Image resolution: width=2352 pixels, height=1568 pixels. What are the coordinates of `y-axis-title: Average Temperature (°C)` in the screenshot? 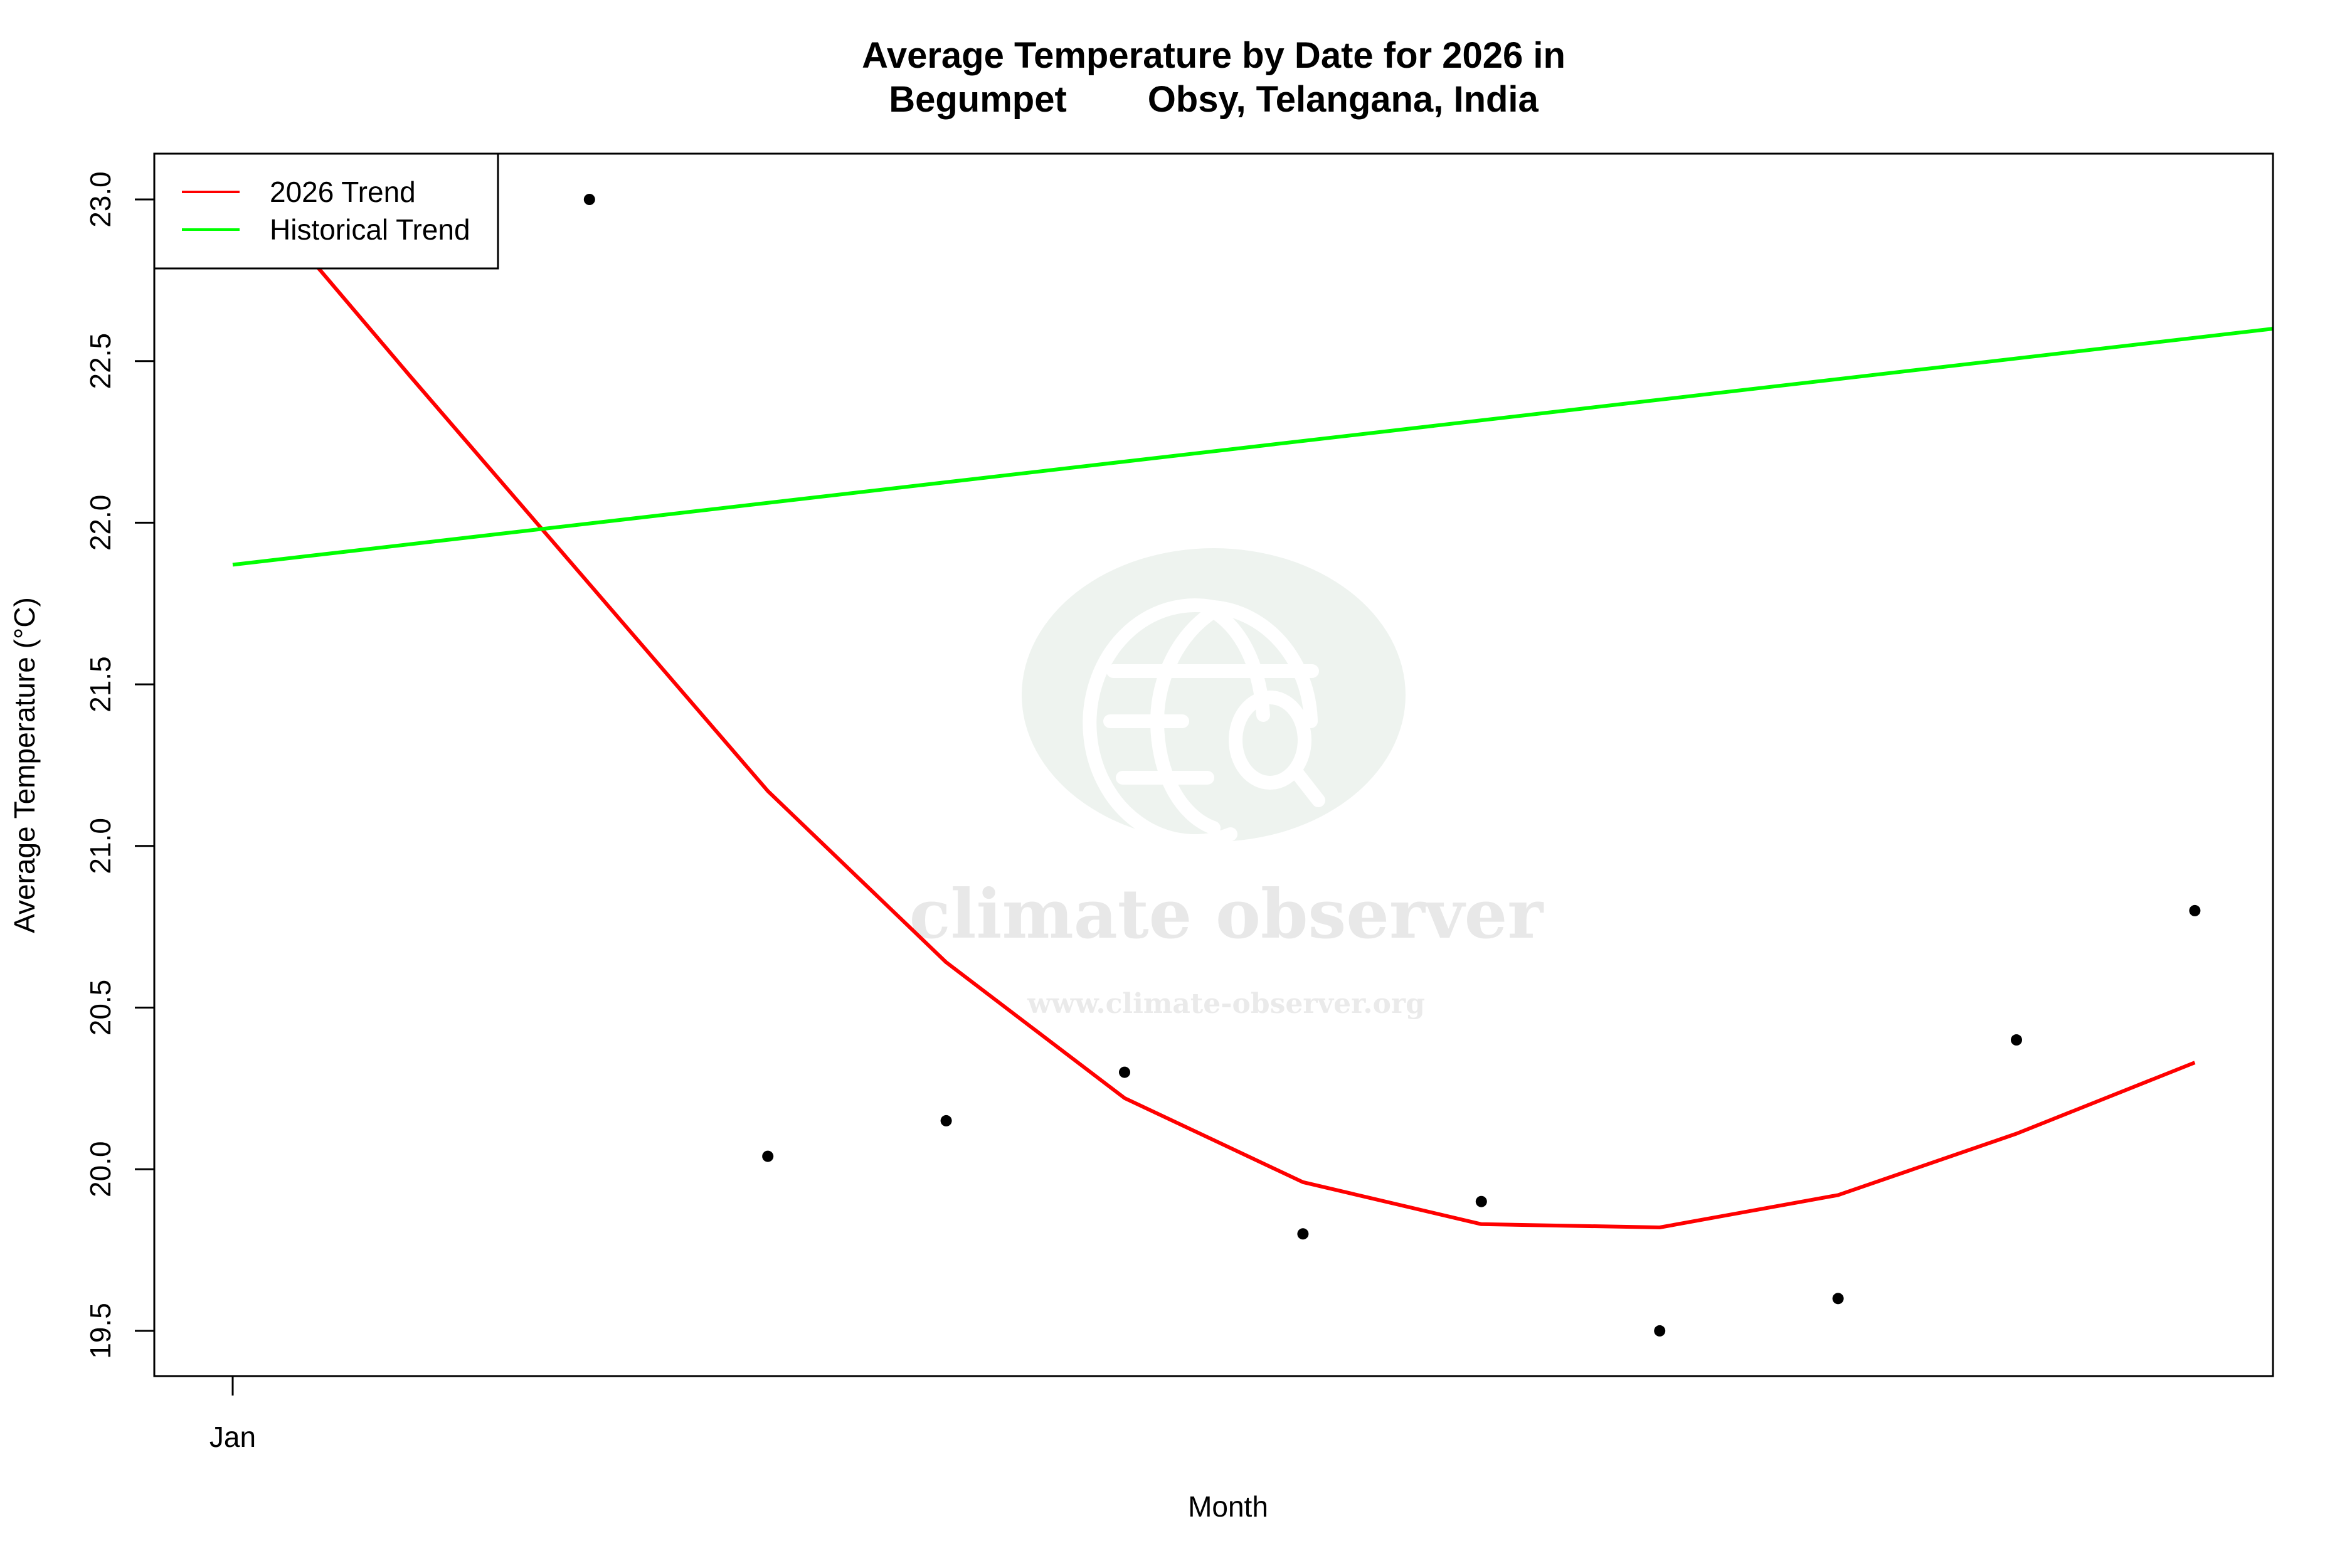 It's located at (24, 765).